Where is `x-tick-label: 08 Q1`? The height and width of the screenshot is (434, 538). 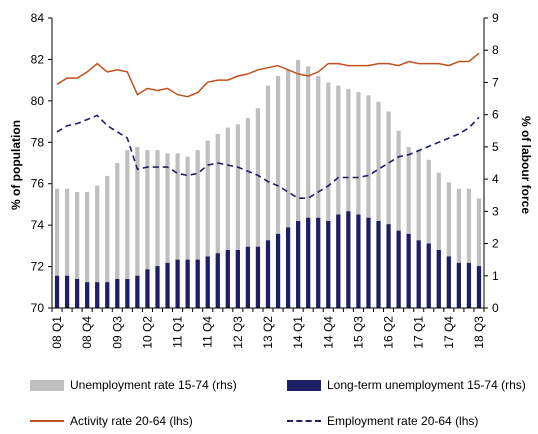 x-tick-label: 08 Q1 is located at coordinates (57, 332).